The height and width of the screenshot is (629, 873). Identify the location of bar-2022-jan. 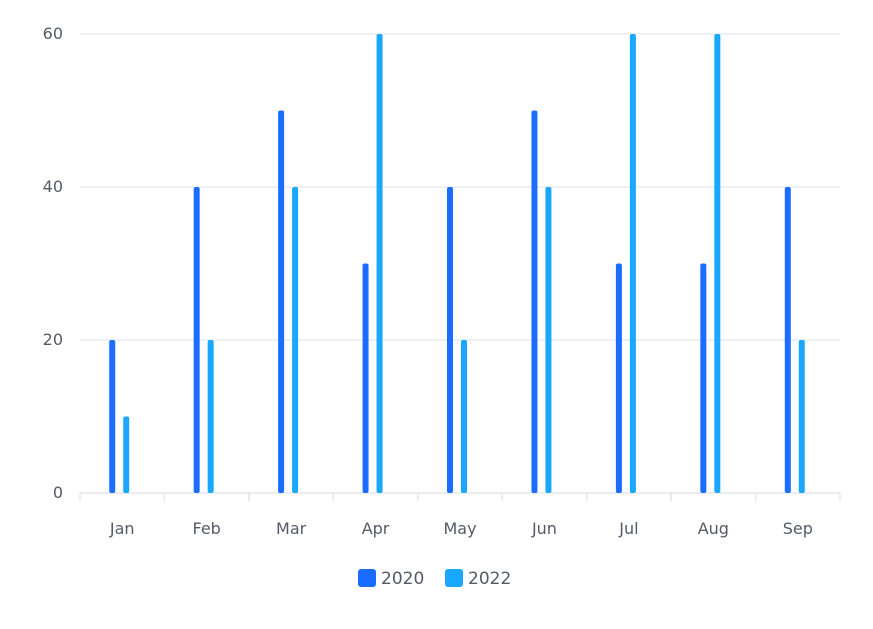
(126, 454).